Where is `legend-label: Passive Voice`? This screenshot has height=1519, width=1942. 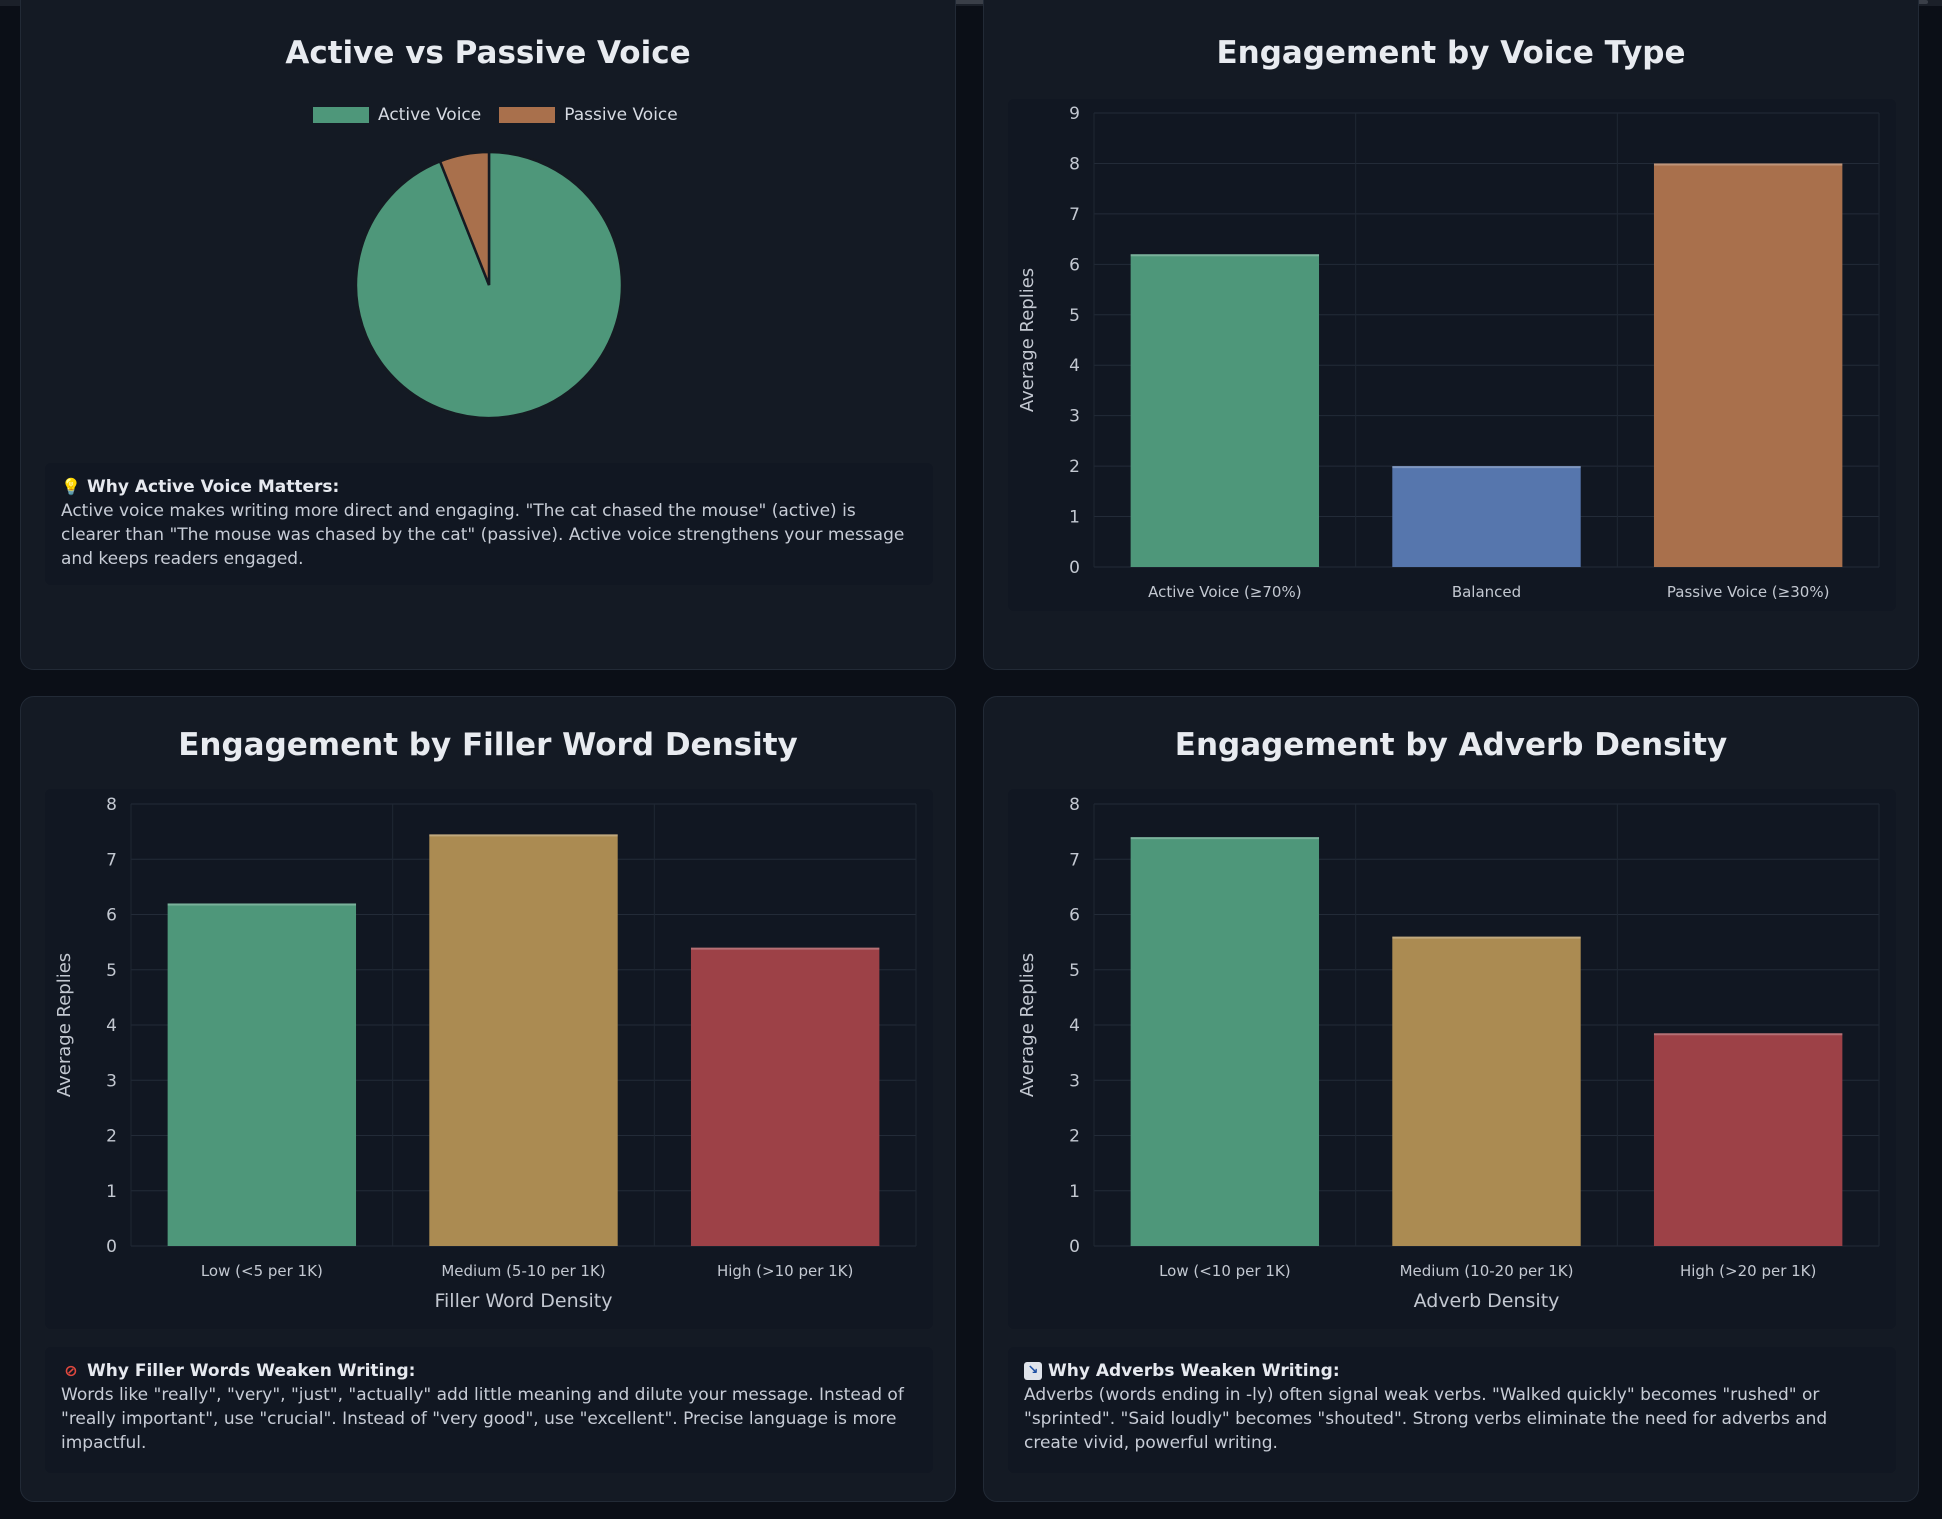 legend-label: Passive Voice is located at coordinates (621, 115).